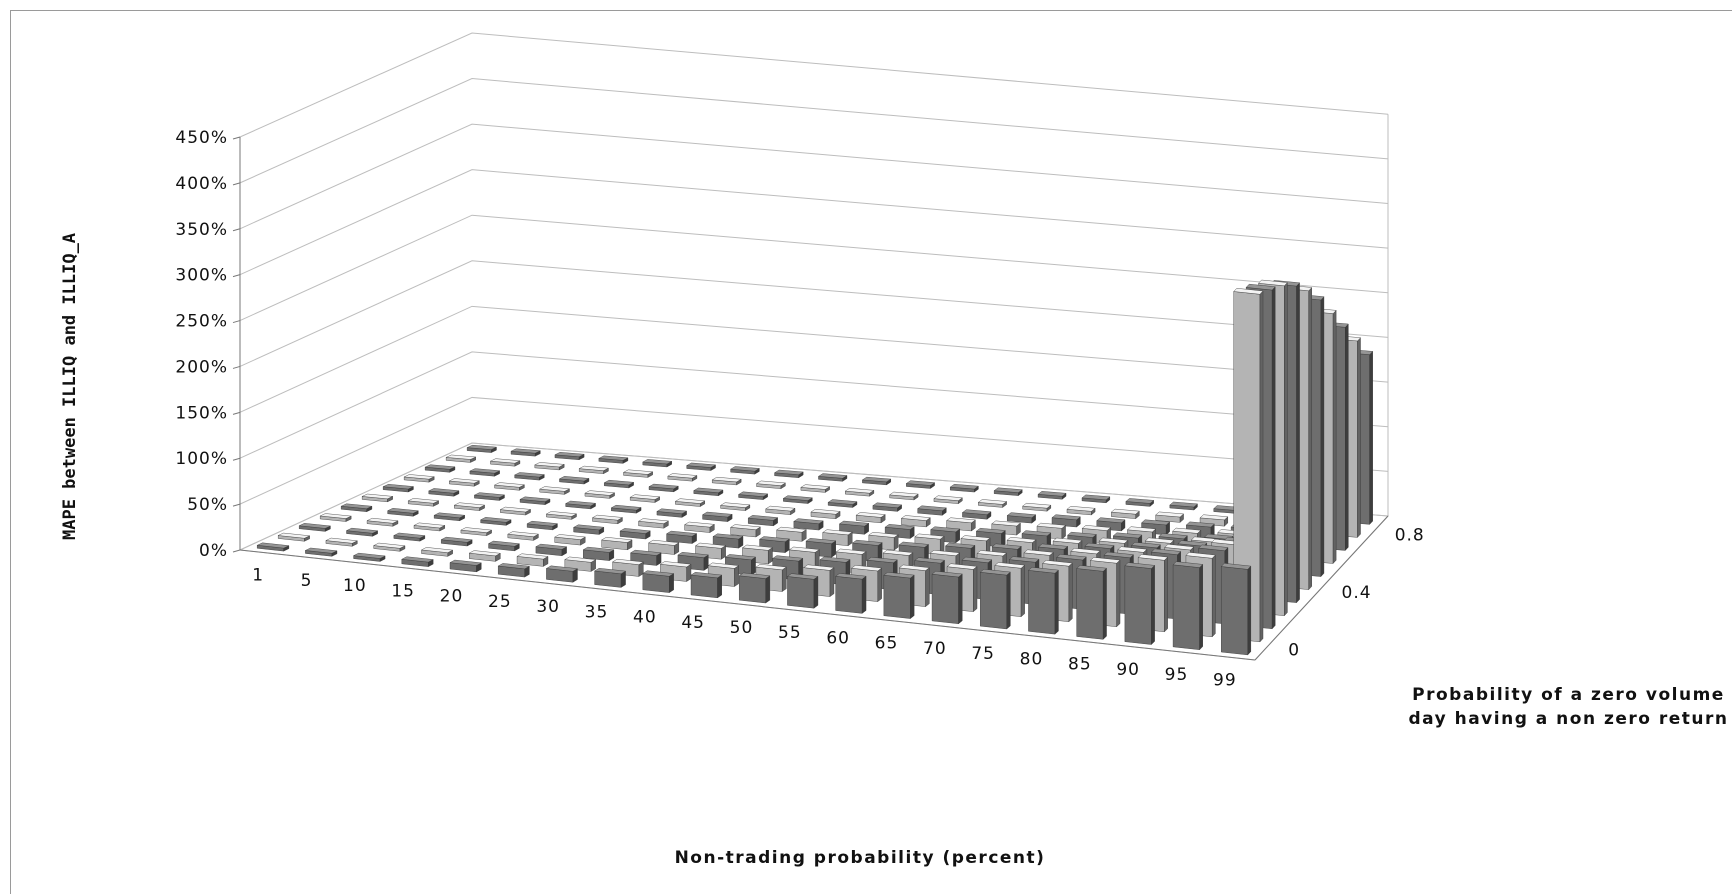  I want to click on x-tick-label: 1, so click(258, 576).